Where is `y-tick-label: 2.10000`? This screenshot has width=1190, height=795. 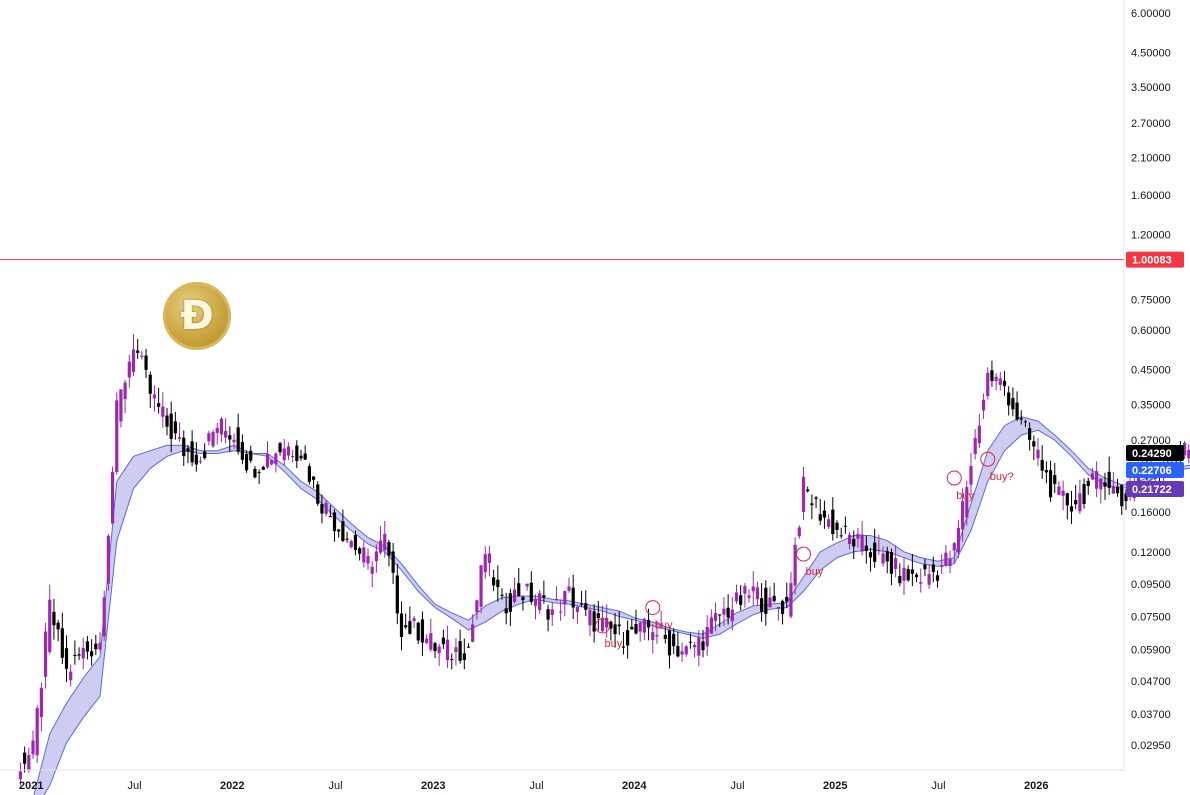 y-tick-label: 2.10000 is located at coordinates (1151, 159).